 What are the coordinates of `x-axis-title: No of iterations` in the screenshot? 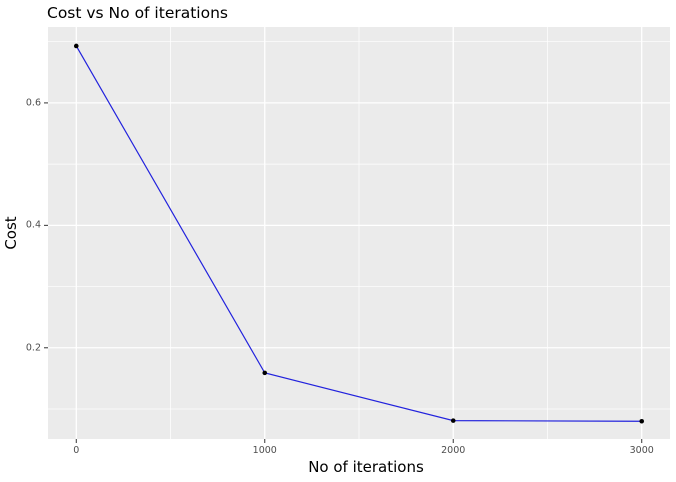 It's located at (366, 467).